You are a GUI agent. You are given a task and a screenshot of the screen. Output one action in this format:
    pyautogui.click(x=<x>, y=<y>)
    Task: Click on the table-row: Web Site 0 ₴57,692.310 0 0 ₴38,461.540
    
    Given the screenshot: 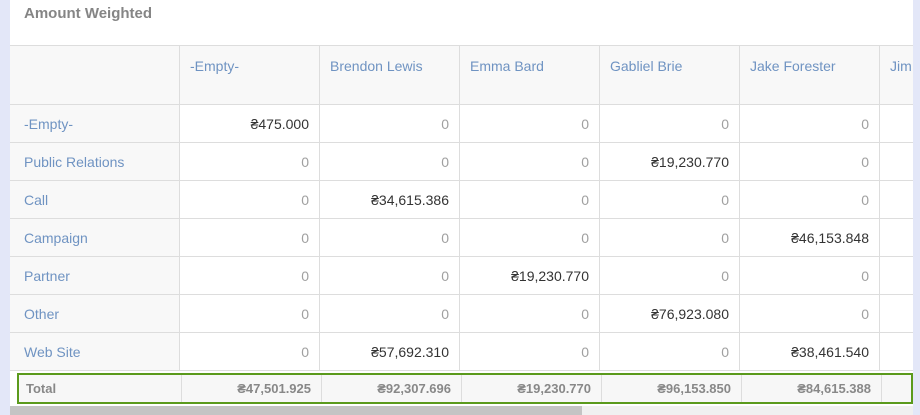 What is the action you would take?
    pyautogui.click(x=461, y=352)
    